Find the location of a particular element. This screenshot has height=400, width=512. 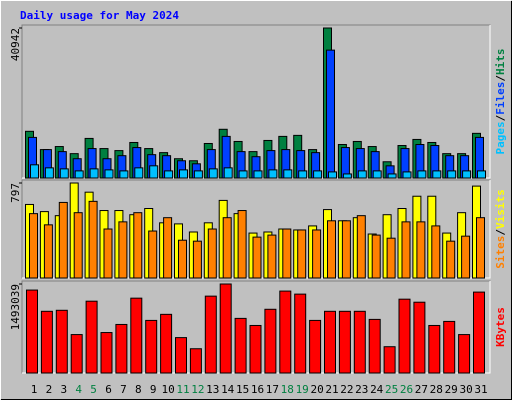

legend-entry: Pages is located at coordinates (500, 137).